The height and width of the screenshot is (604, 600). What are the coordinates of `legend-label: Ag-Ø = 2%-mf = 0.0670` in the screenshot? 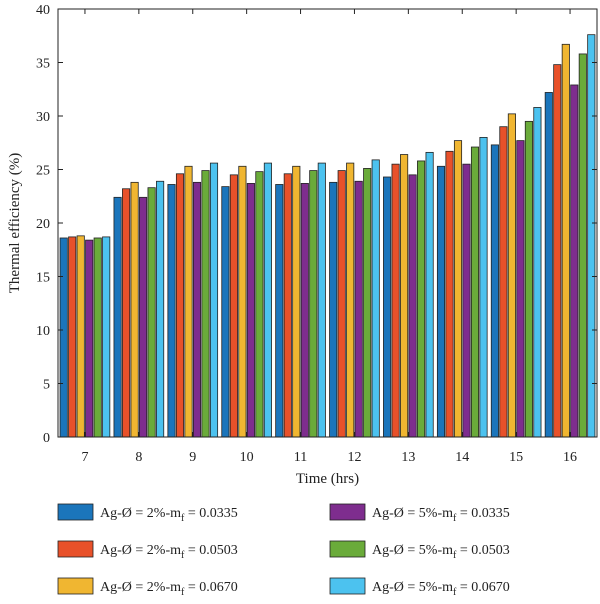 It's located at (169, 589).